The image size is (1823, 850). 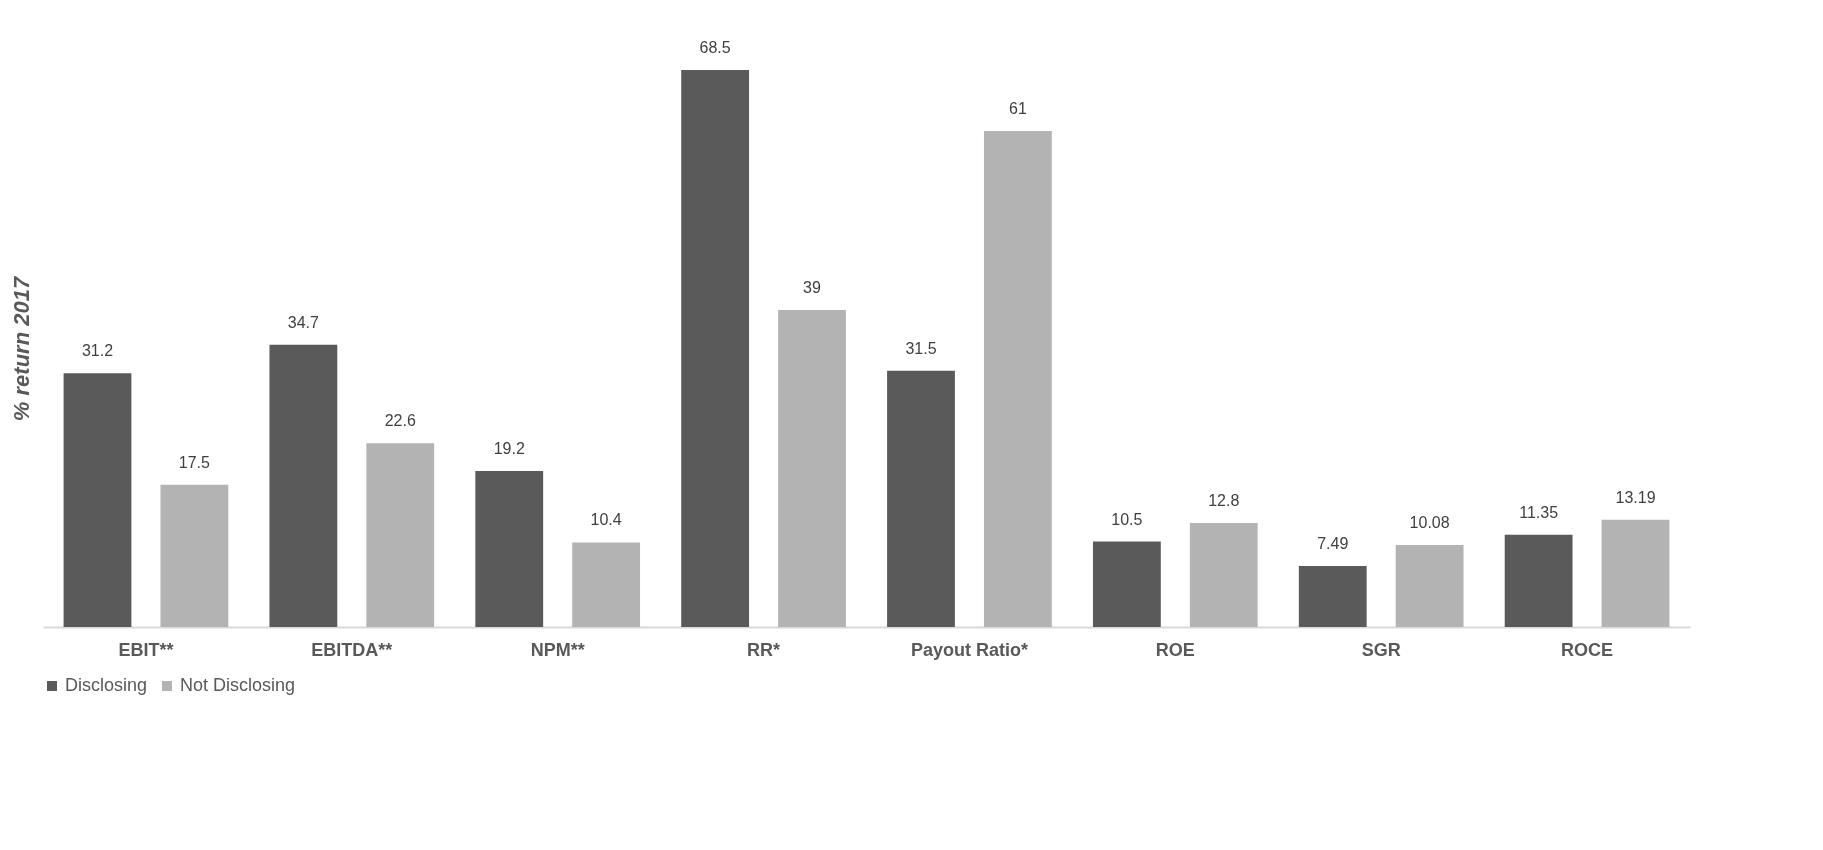 I want to click on data-label: 19.2, so click(x=509, y=448).